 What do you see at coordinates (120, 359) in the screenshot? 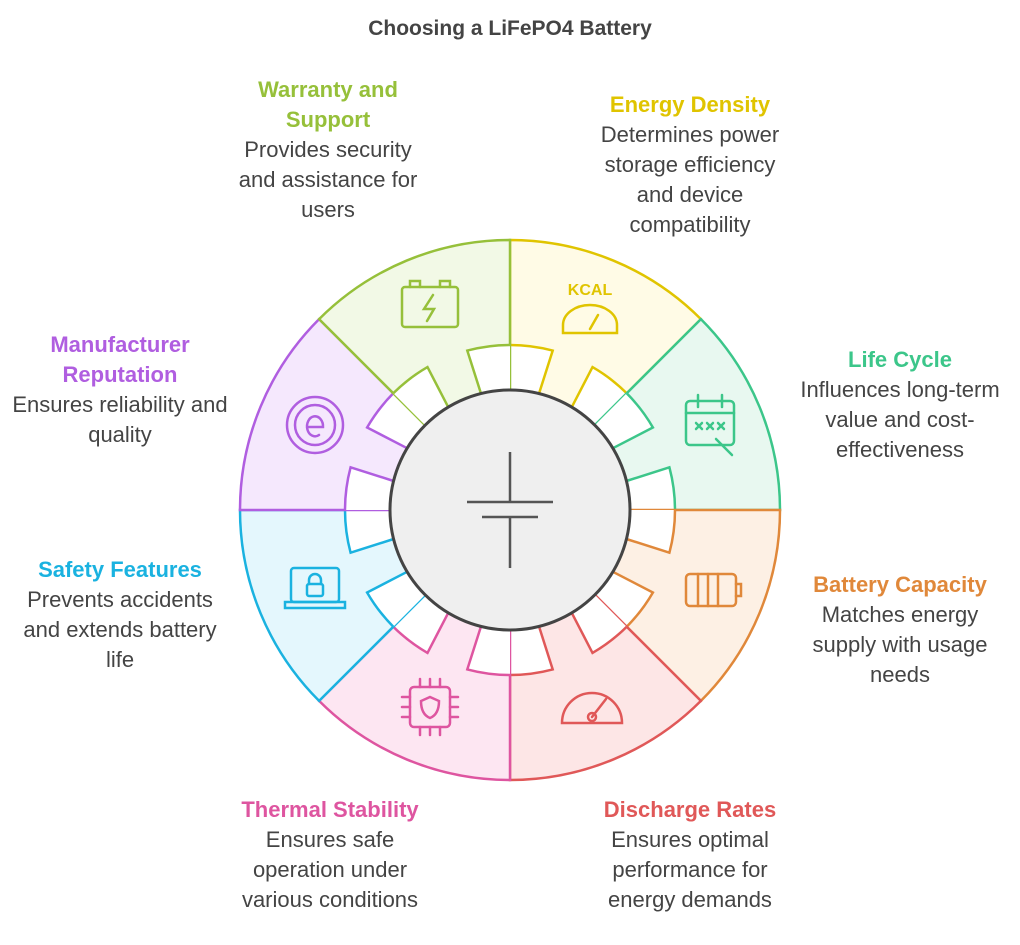
I see `segment-title: Manufacturer Reputation` at bounding box center [120, 359].